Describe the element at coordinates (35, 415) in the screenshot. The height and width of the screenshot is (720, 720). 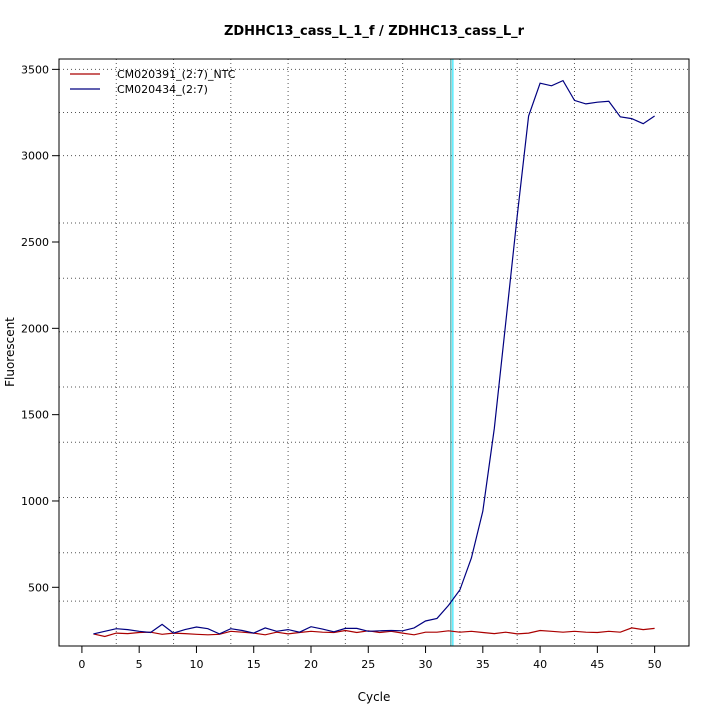
I see `y-tick-label: 1500` at that location.